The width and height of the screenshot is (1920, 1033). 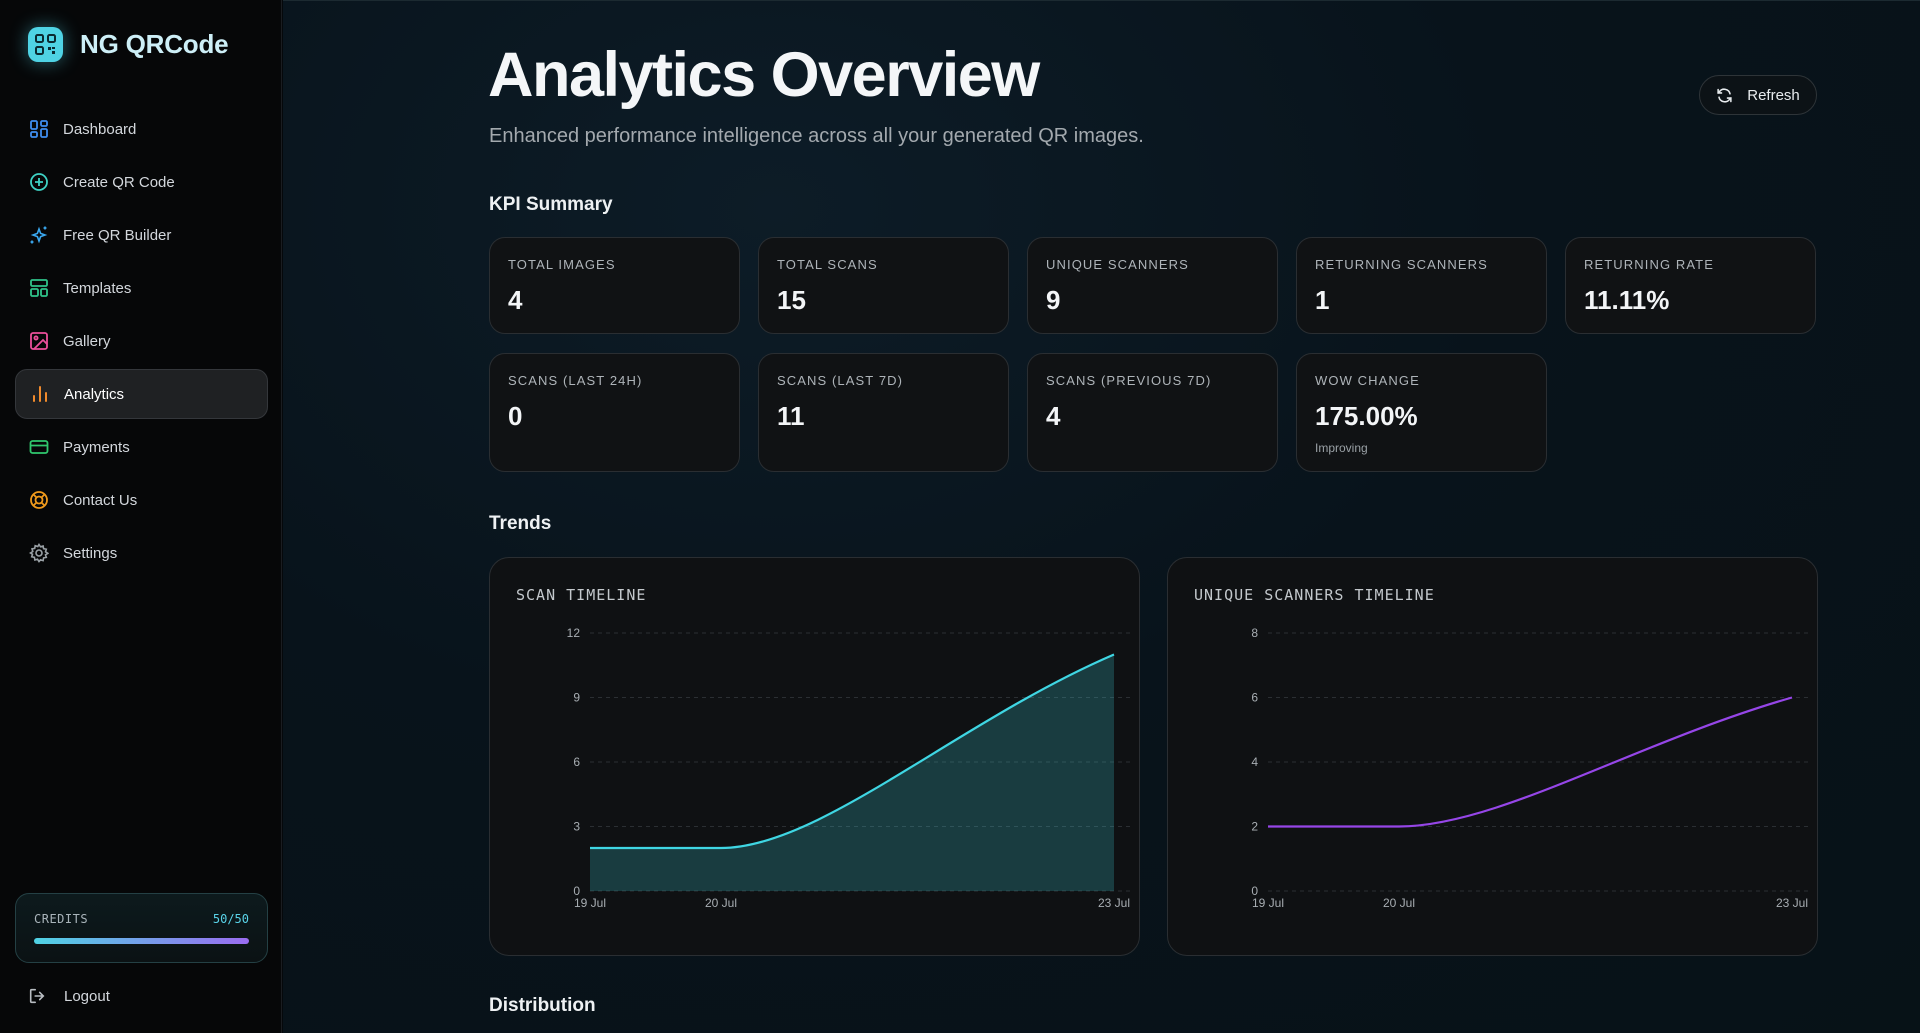 I want to click on scan-timeline-chart: 0 3 6 9 12 19 Jul 20 Jul 23 Jul, so click(x=850, y=768).